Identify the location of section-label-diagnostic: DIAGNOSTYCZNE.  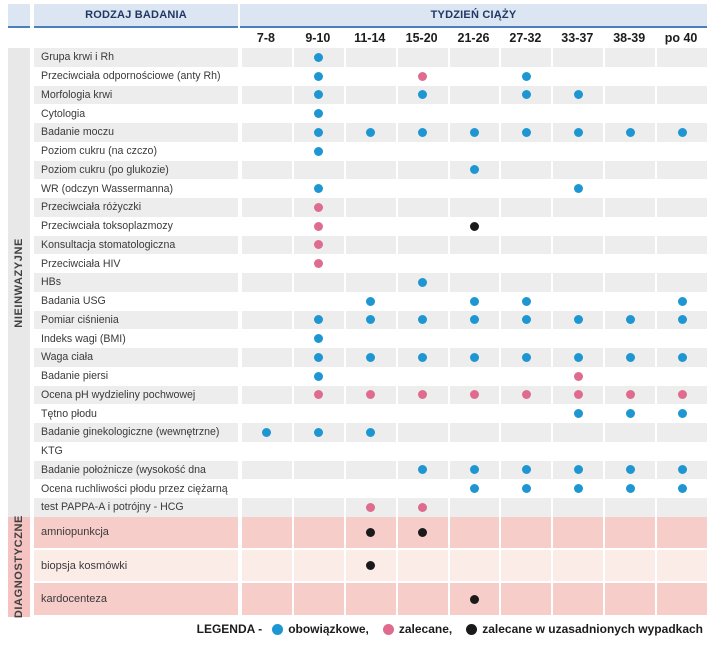
(19, 567).